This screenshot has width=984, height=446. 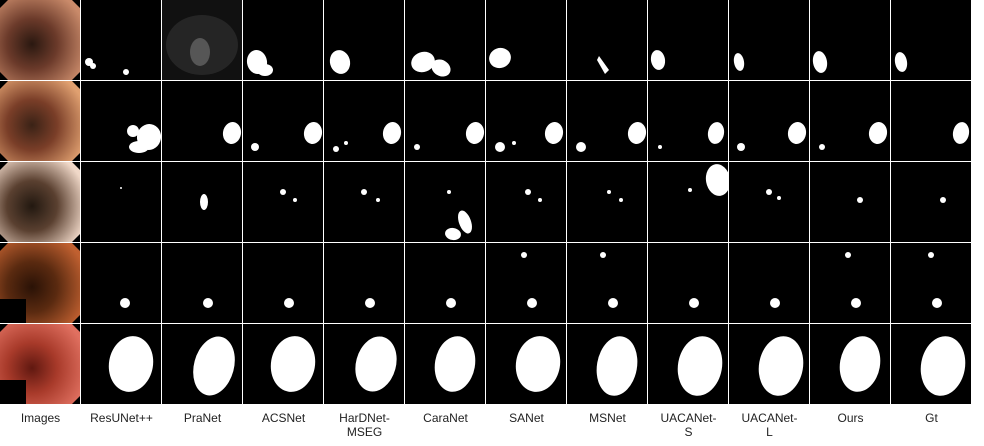 What do you see at coordinates (688, 425) in the screenshot?
I see `column-label-8: UACANet- S` at bounding box center [688, 425].